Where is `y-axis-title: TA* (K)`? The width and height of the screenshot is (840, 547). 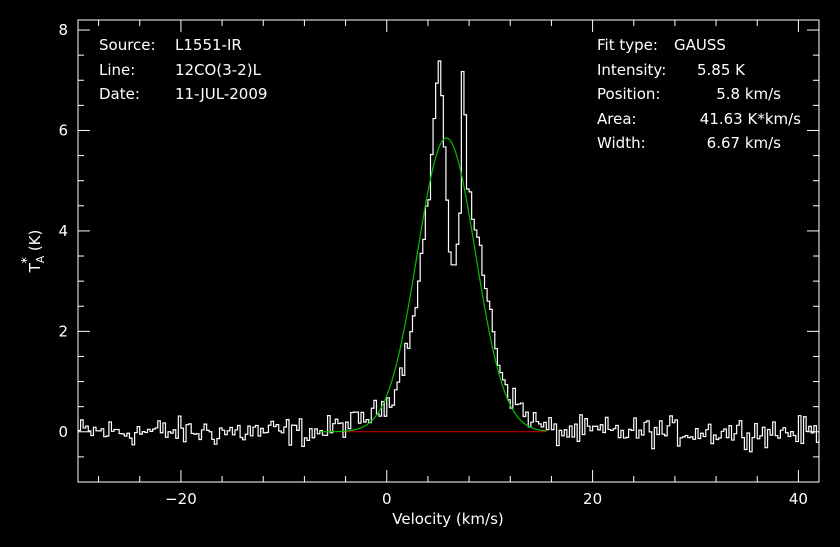
y-axis-title: TA* (K) is located at coordinates (33, 252).